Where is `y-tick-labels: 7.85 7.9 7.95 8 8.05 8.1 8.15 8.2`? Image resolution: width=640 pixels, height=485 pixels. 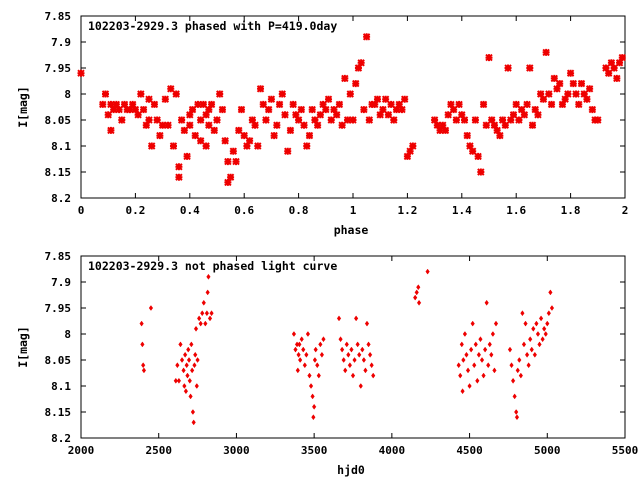 y-tick-labels: 7.85 7.9 7.95 8 8.05 8.1 8.15 8.2 is located at coordinates (58, 347).